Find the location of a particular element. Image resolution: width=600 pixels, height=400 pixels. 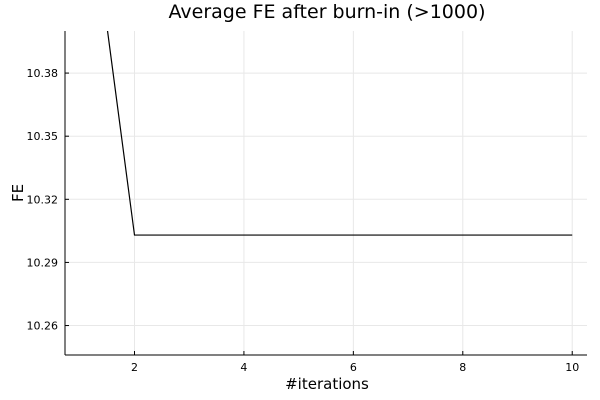

x-axis-label: #iterations is located at coordinates (327, 384).